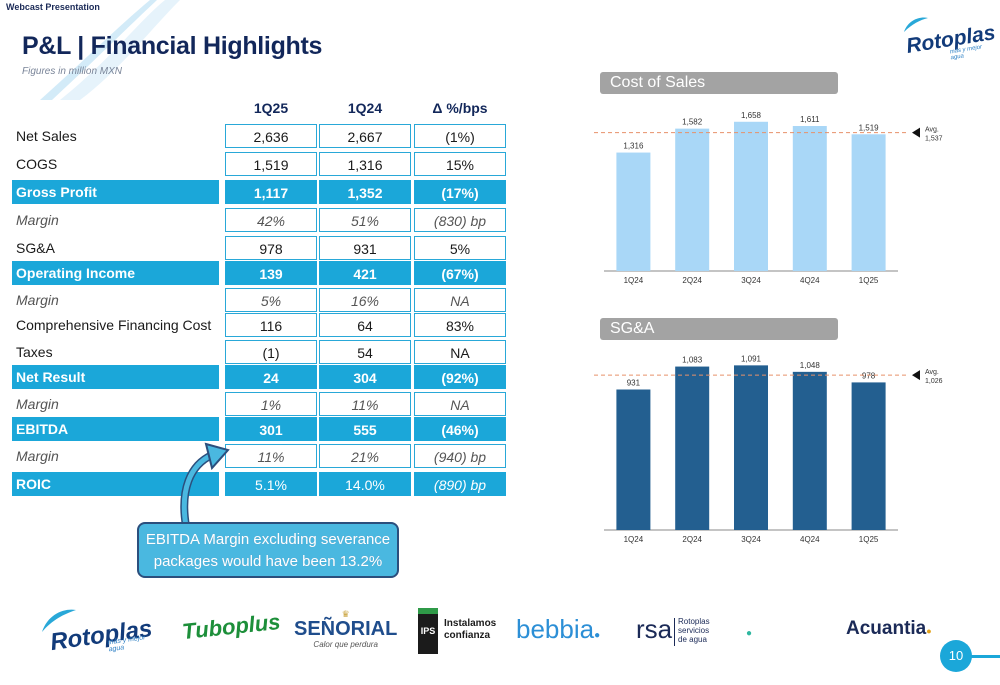 The width and height of the screenshot is (1000, 685). I want to click on table-row: Margin 42% 51% (830) bp, so click(262, 221).